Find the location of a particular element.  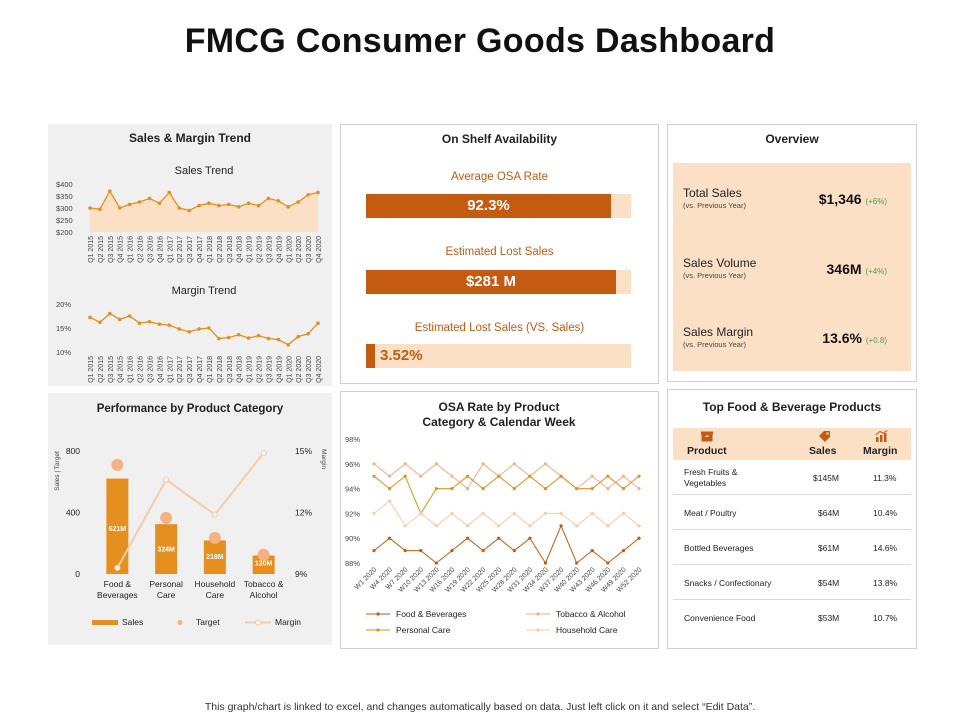

x-tick-label: Q1 2015 is located at coordinates (91, 249).